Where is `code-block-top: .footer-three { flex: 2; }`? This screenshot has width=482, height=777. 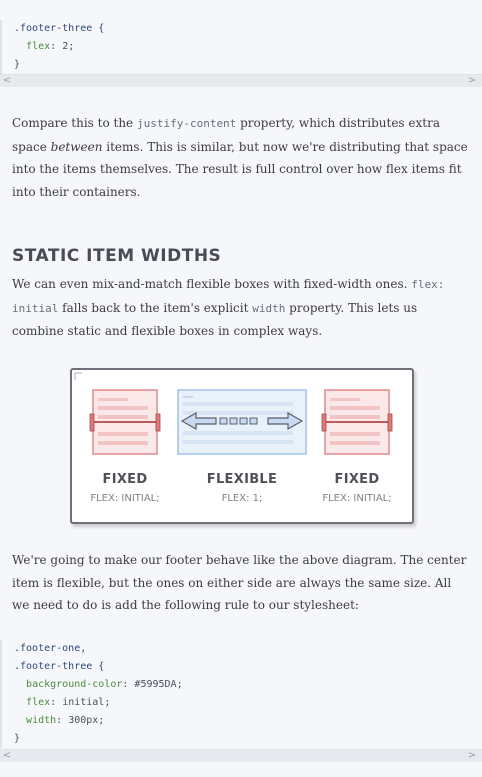 code-block-top: .footer-three { flex: 2; } is located at coordinates (241, 47).